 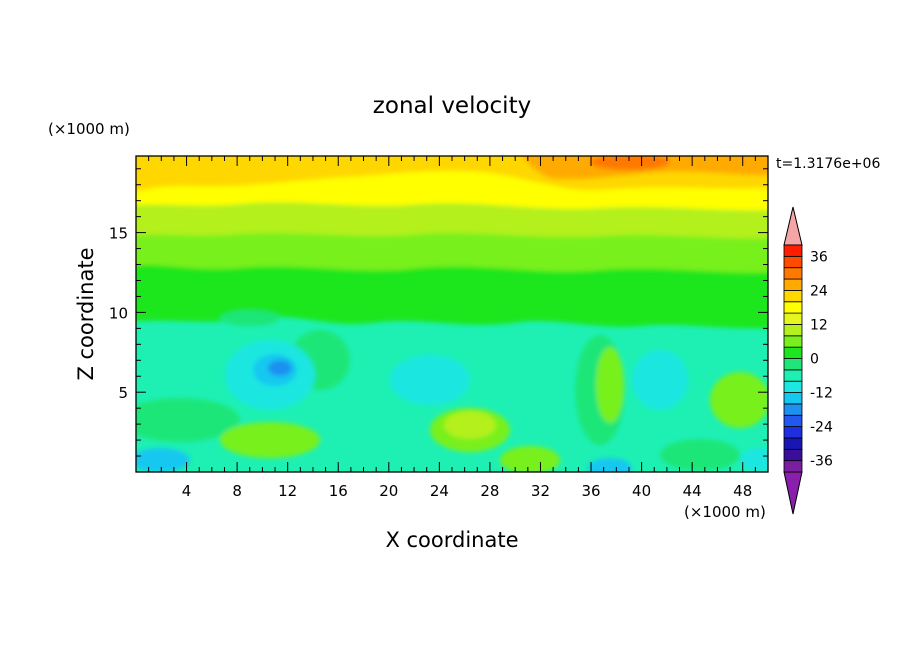 I want to click on x-tick-label: 28, so click(x=489, y=491).